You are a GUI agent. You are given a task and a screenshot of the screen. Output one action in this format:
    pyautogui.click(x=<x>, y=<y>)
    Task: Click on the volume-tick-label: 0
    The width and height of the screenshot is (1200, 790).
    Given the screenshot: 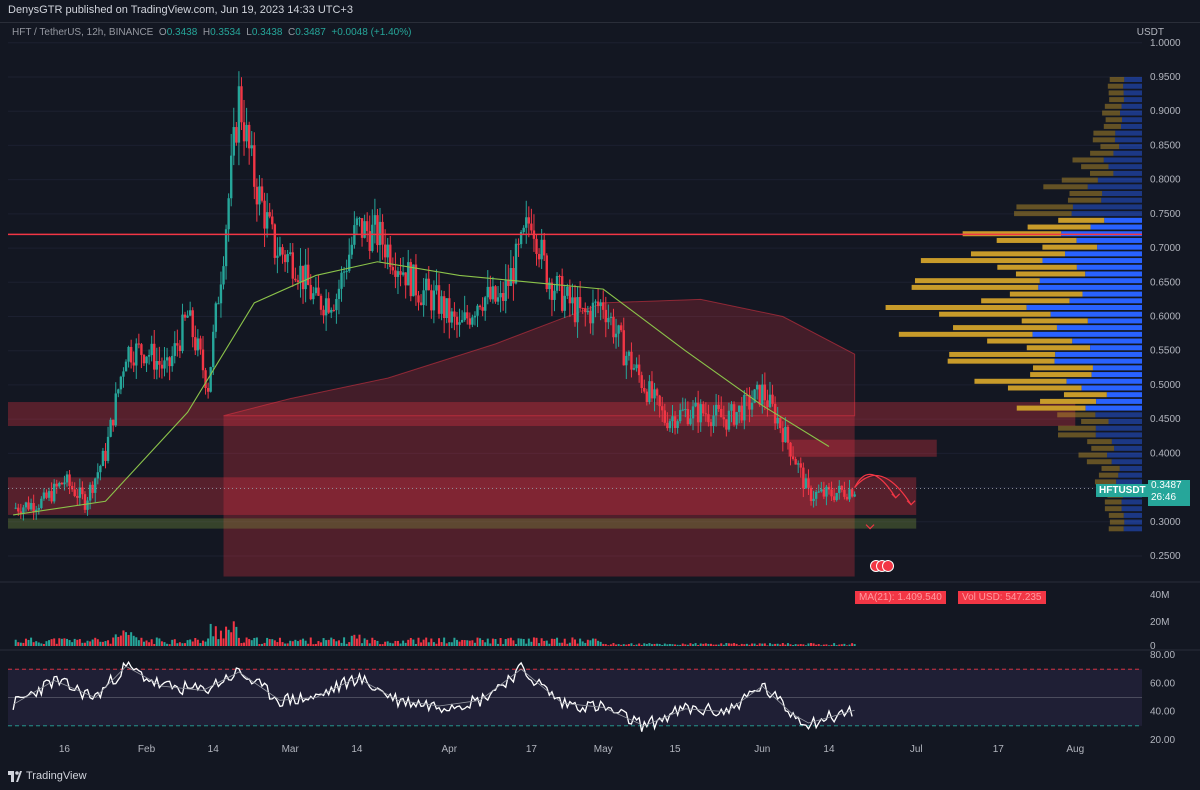 What is the action you would take?
    pyautogui.click(x=1153, y=646)
    